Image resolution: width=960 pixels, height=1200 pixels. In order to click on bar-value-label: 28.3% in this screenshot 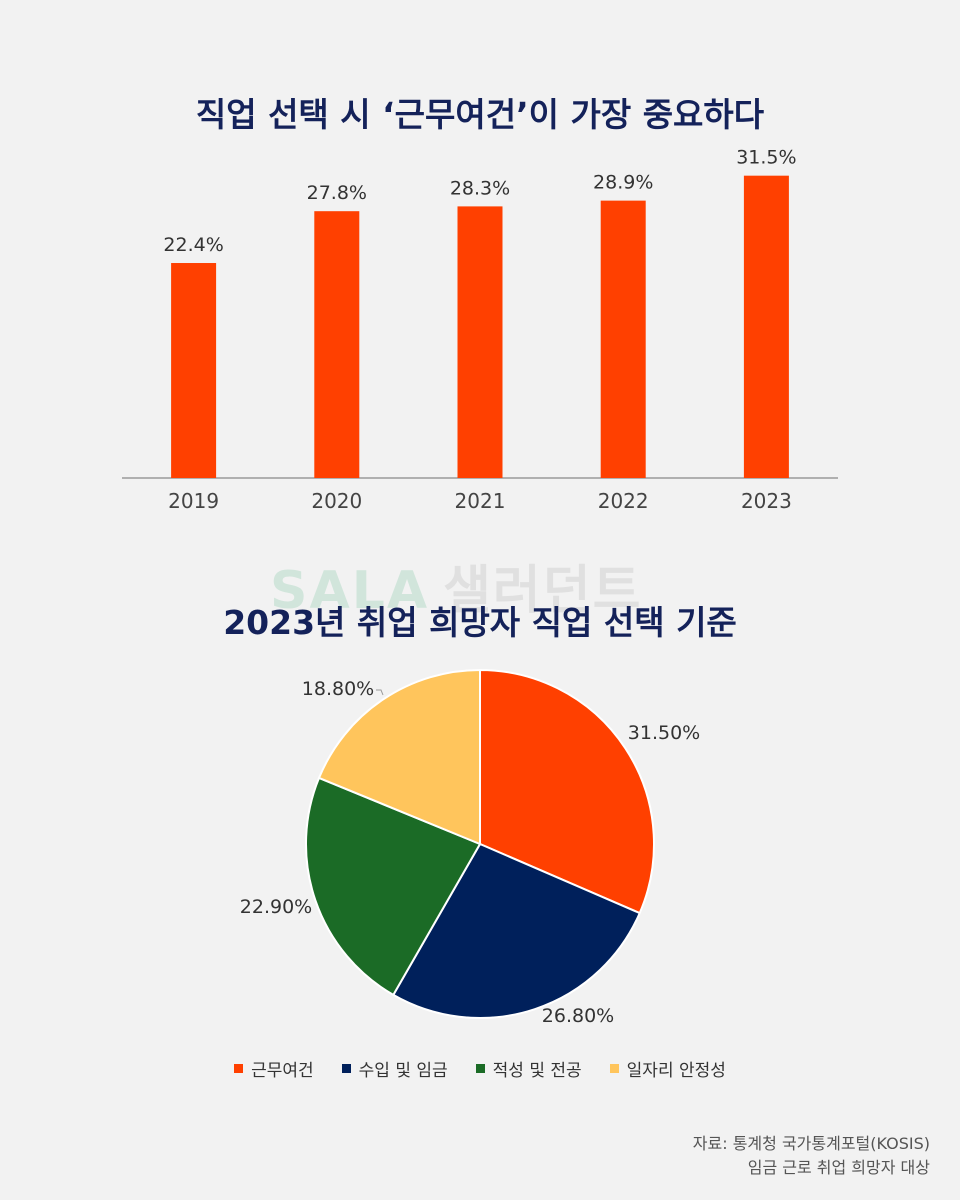, I will do `click(480, 188)`.